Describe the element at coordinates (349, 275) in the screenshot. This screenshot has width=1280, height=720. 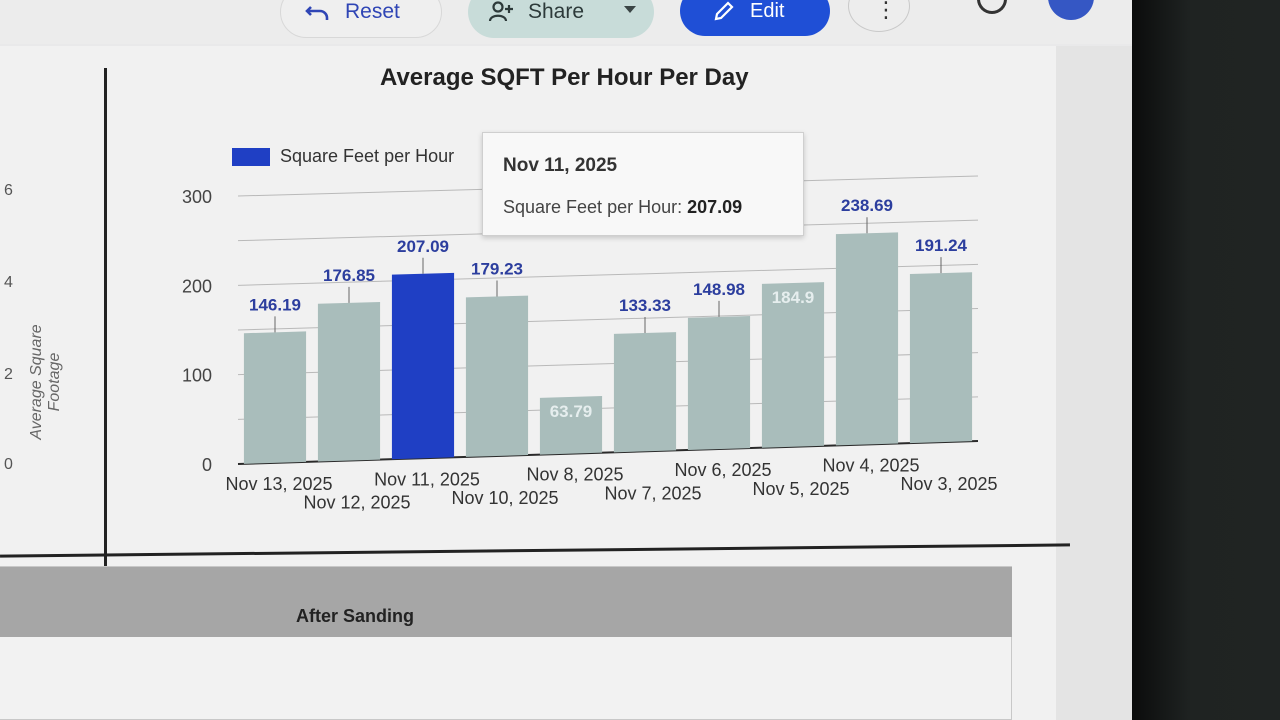
I see `data-label: 176.85` at that location.